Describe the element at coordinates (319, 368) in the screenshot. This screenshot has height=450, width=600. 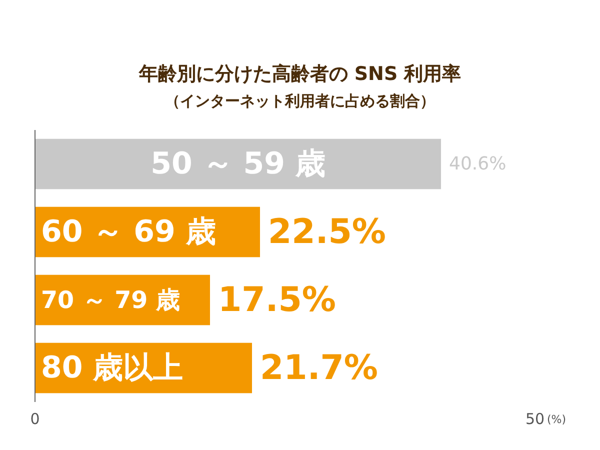
I see `data-label: 21.7%` at that location.